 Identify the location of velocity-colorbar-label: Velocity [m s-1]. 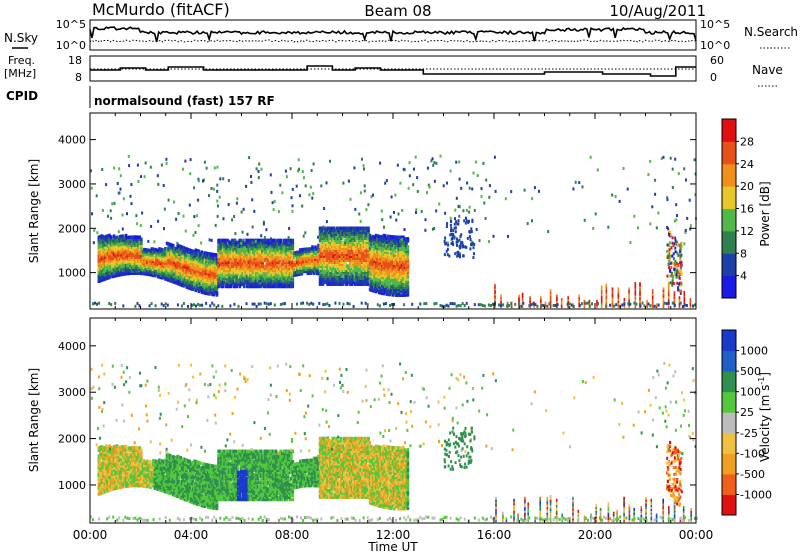
(764, 417).